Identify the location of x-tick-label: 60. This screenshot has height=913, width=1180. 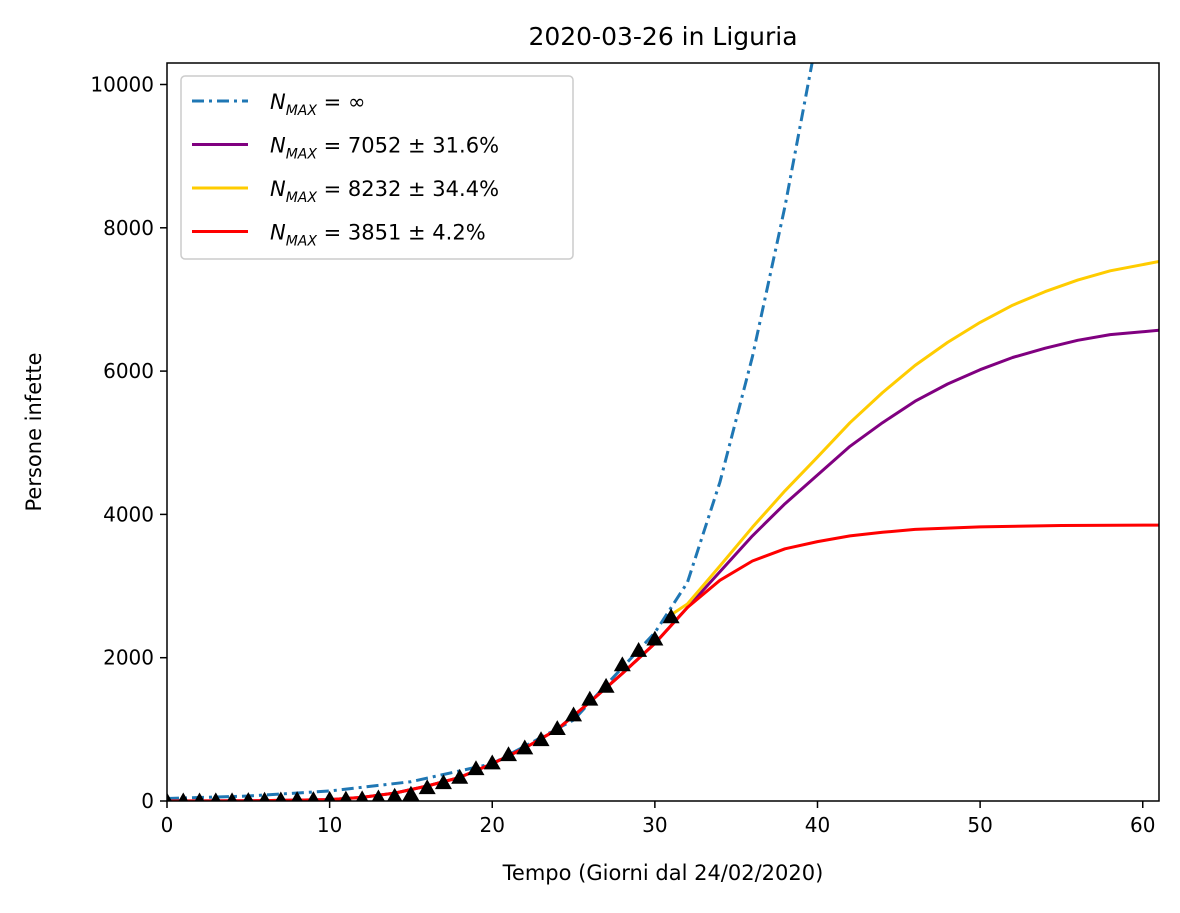
(1142, 825).